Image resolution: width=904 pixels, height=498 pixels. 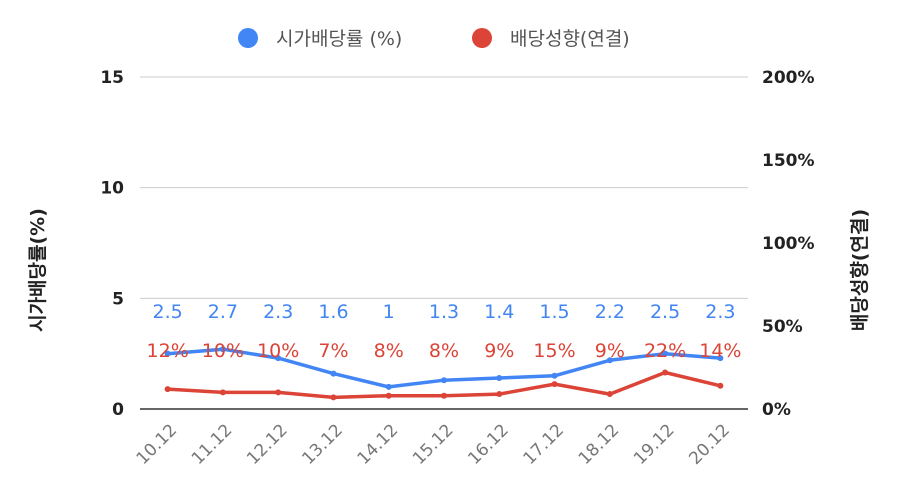 I want to click on data-label-payout-ratio: 22%, so click(x=665, y=351).